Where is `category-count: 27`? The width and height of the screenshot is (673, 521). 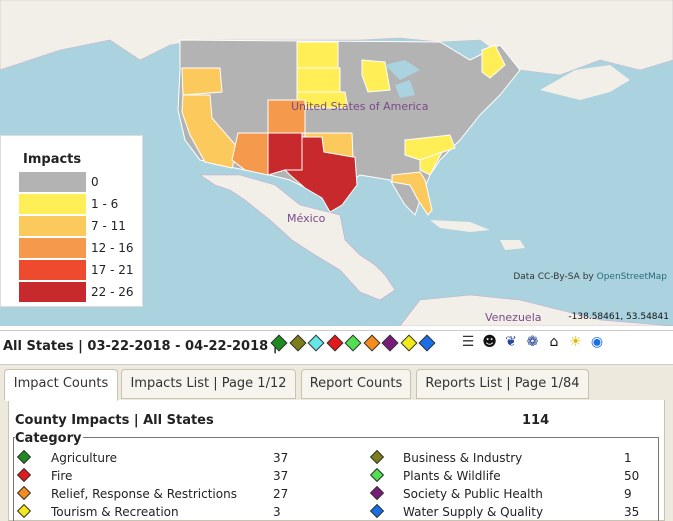 category-count: 27 is located at coordinates (281, 494).